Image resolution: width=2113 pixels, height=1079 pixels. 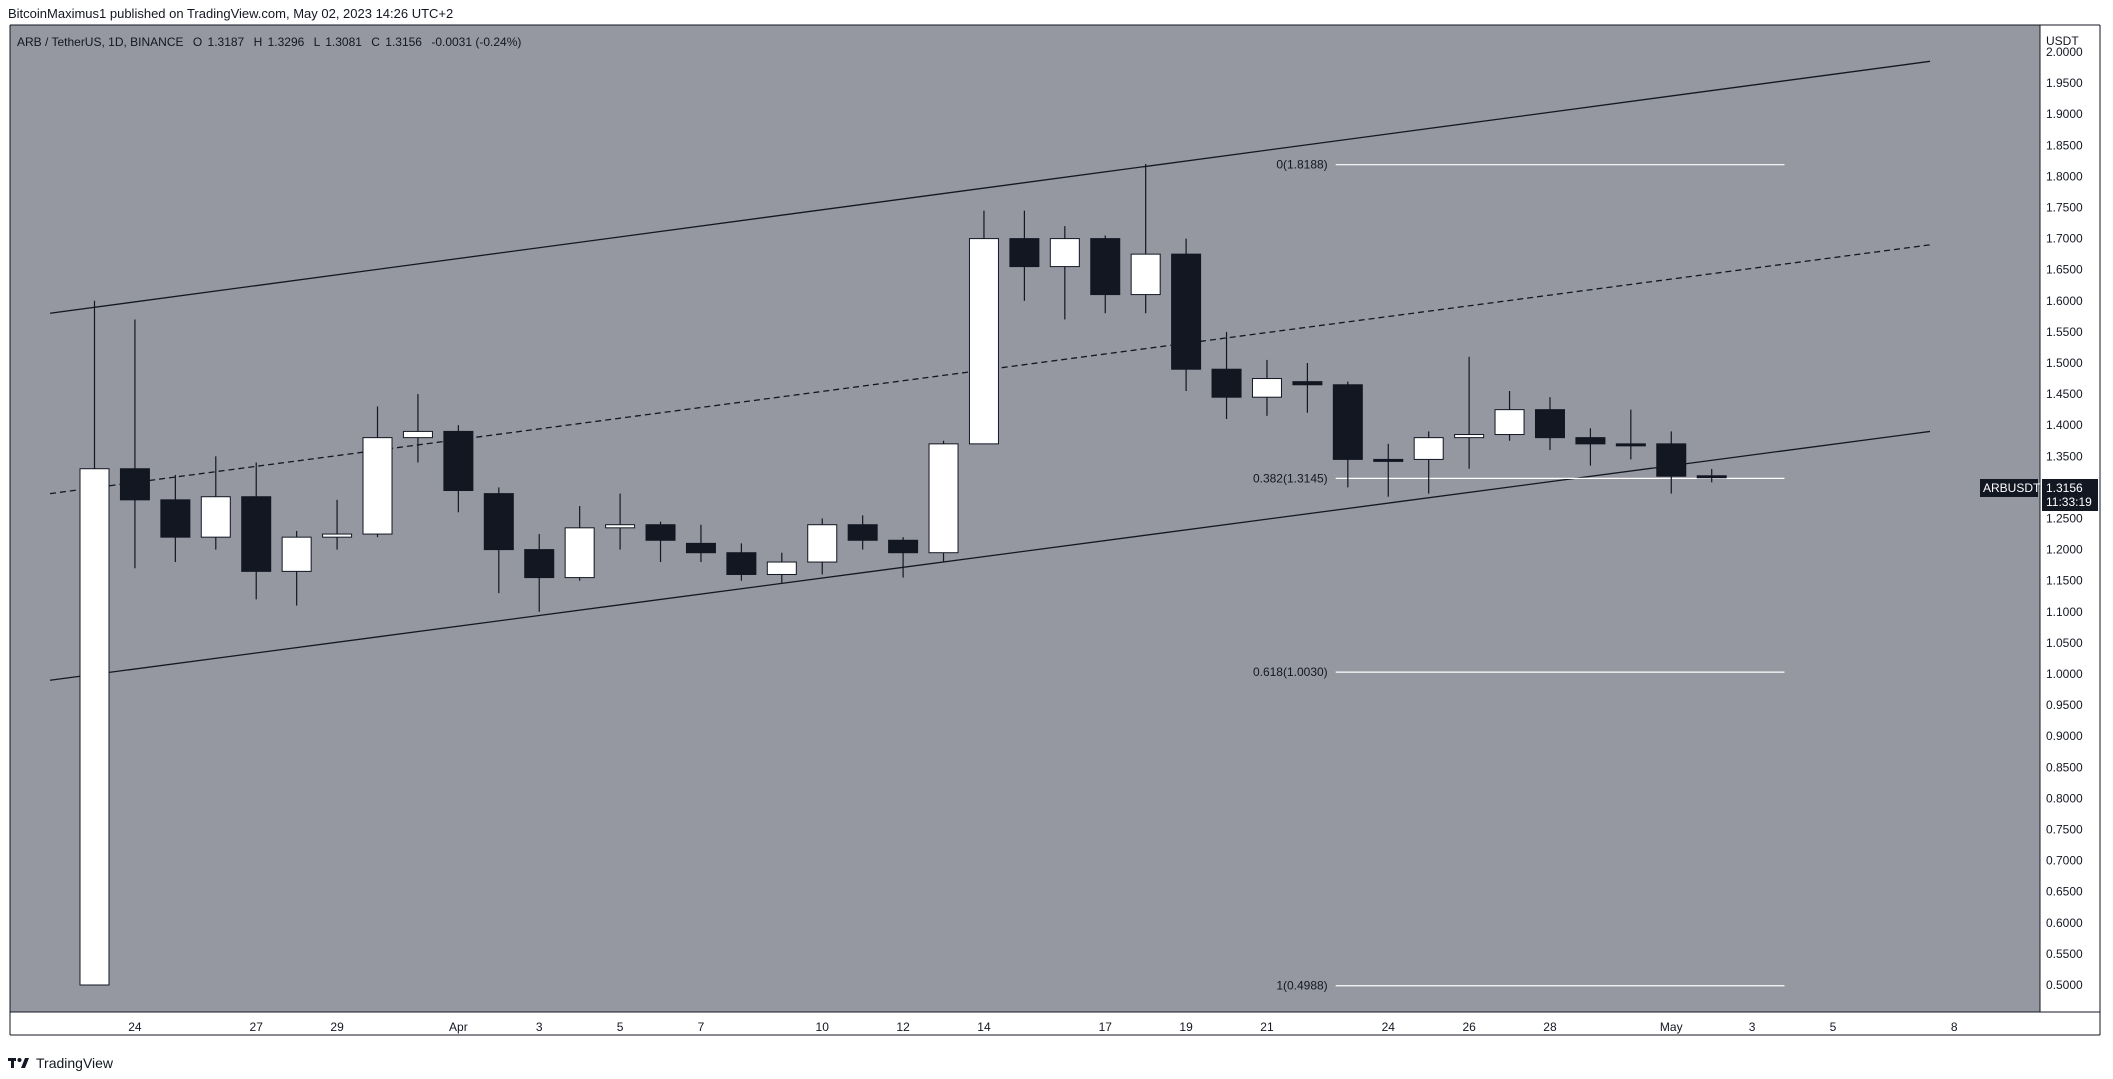 I want to click on time-tick-label: 3, so click(x=539, y=1027).